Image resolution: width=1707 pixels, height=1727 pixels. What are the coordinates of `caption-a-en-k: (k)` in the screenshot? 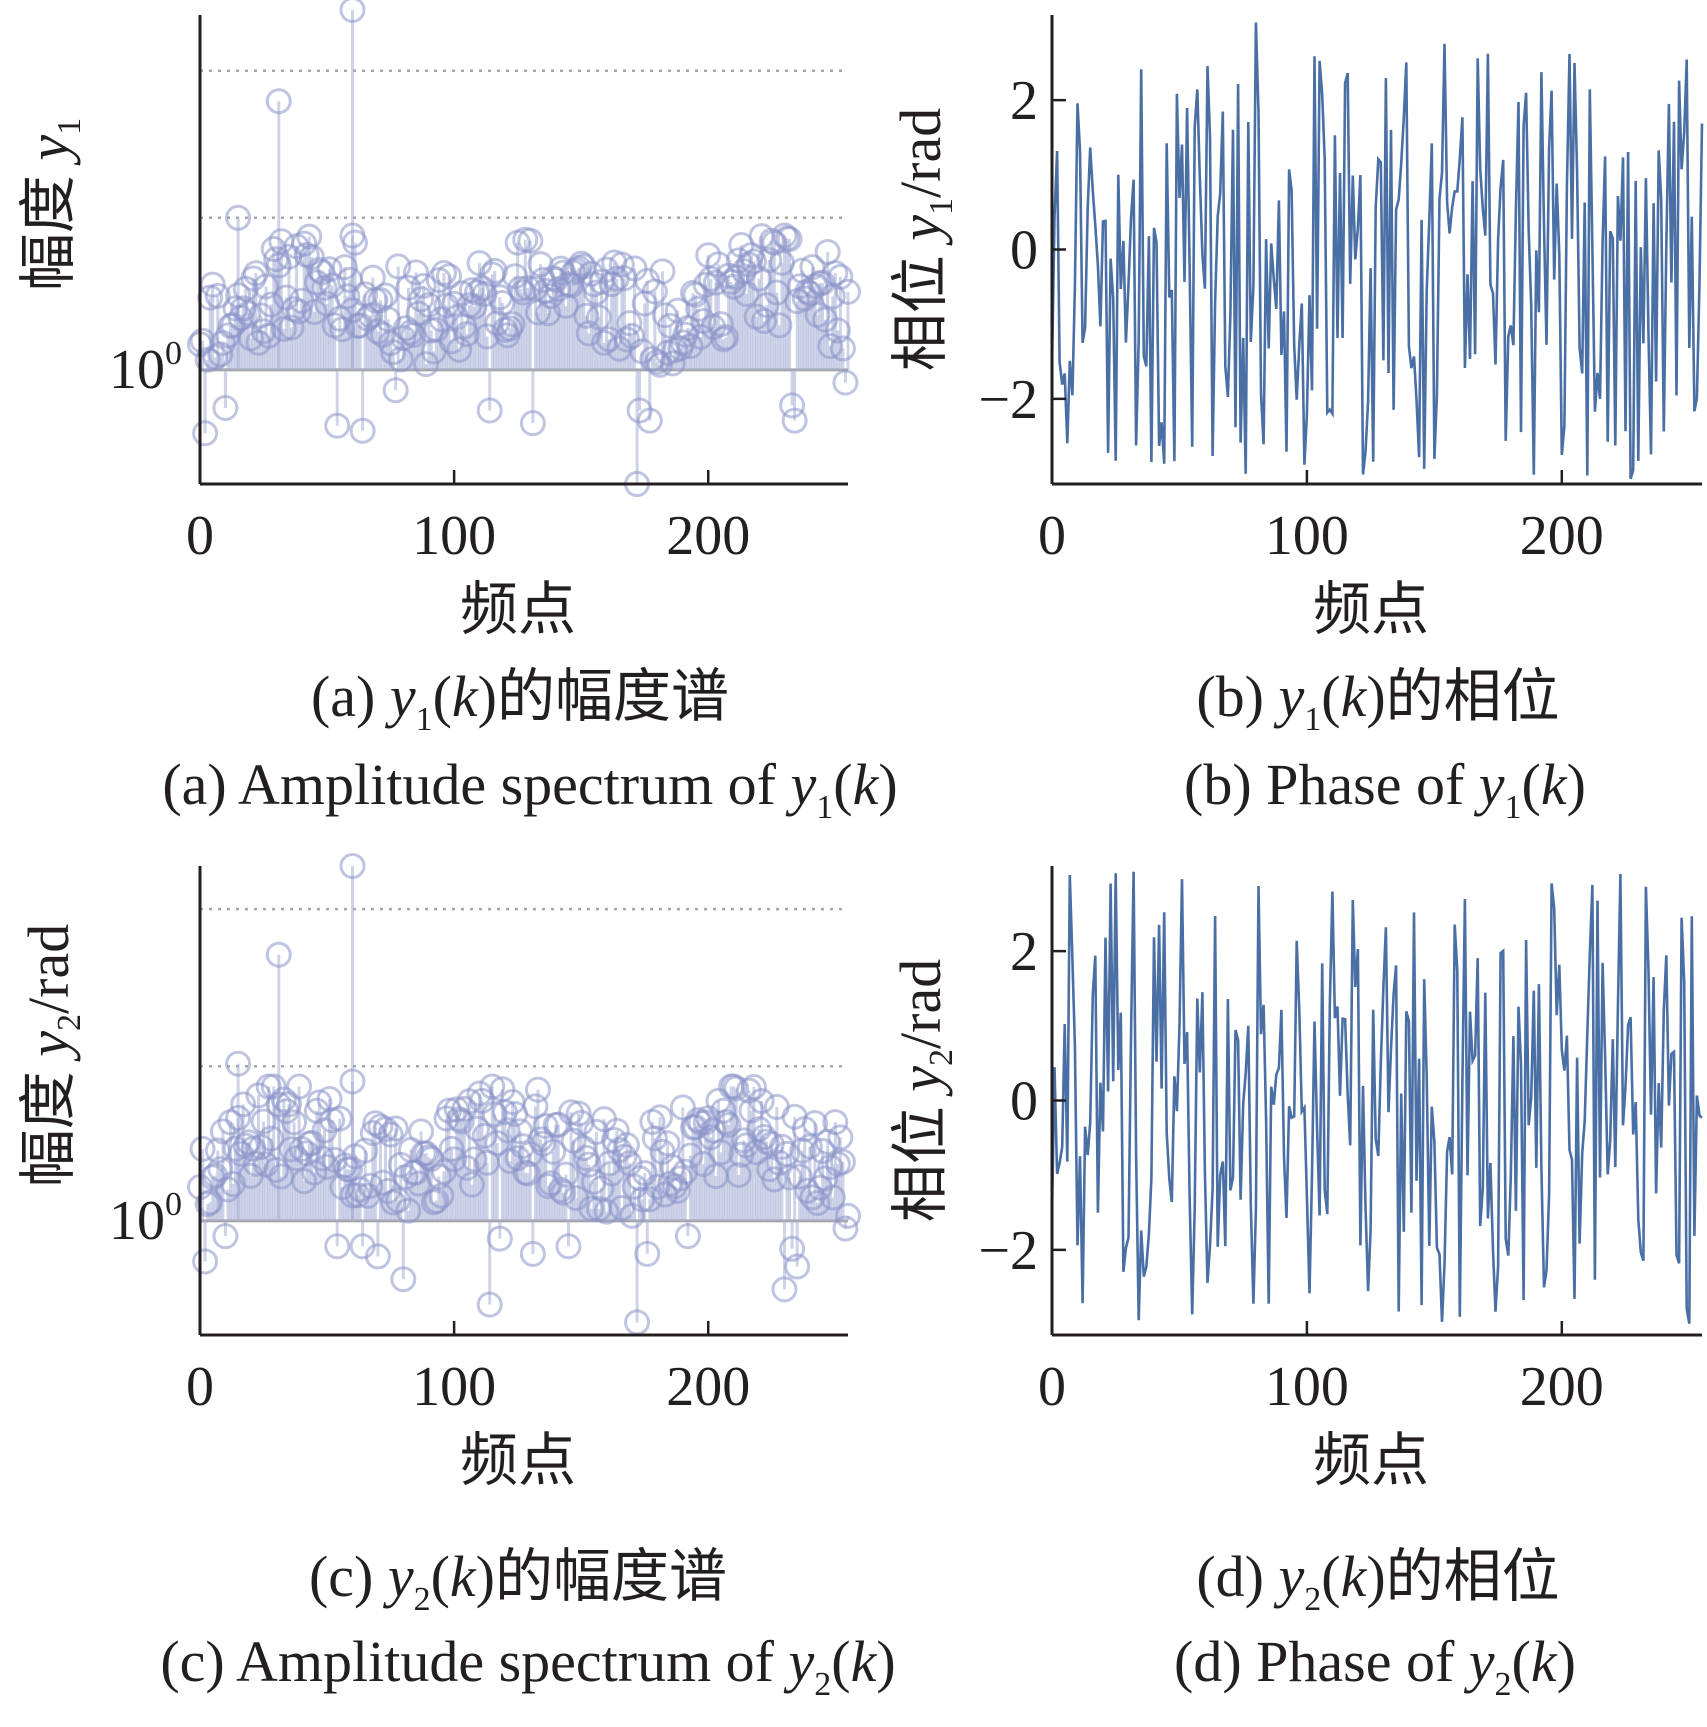 It's located at (865, 784).